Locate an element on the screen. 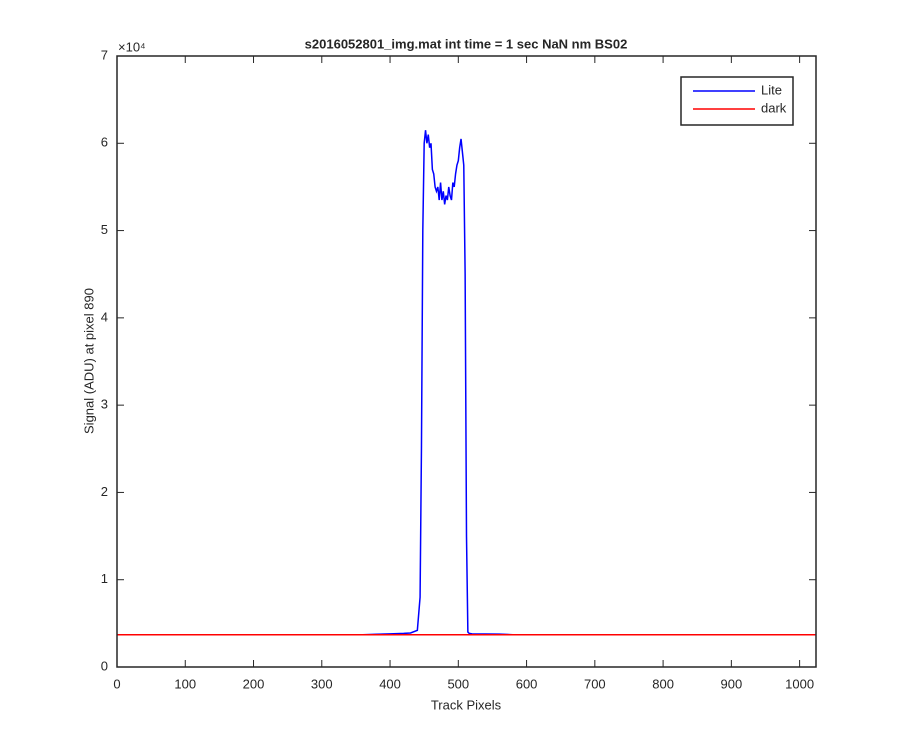 The width and height of the screenshot is (900, 750). x-tick-label: 300 is located at coordinates (322, 683).